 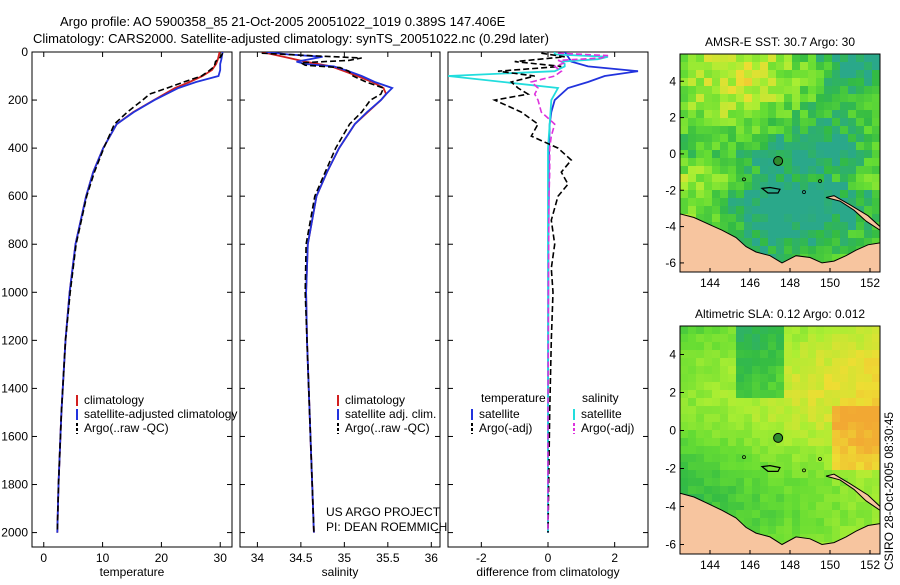 What do you see at coordinates (852, 492) in the screenshot?
I see `sla_map-island-new-ireland` at bounding box center [852, 492].